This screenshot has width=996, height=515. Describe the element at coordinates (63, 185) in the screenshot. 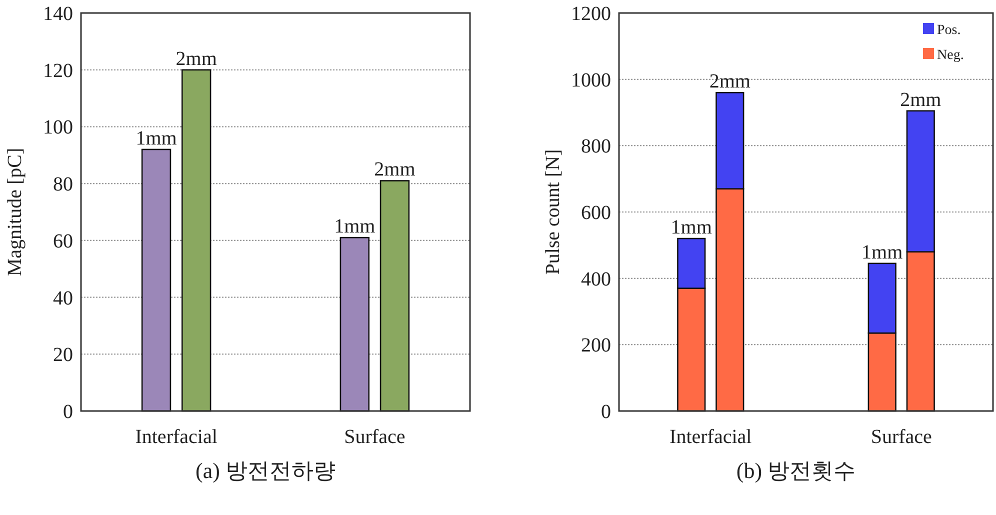

I see `y-tick-label: 80` at that location.